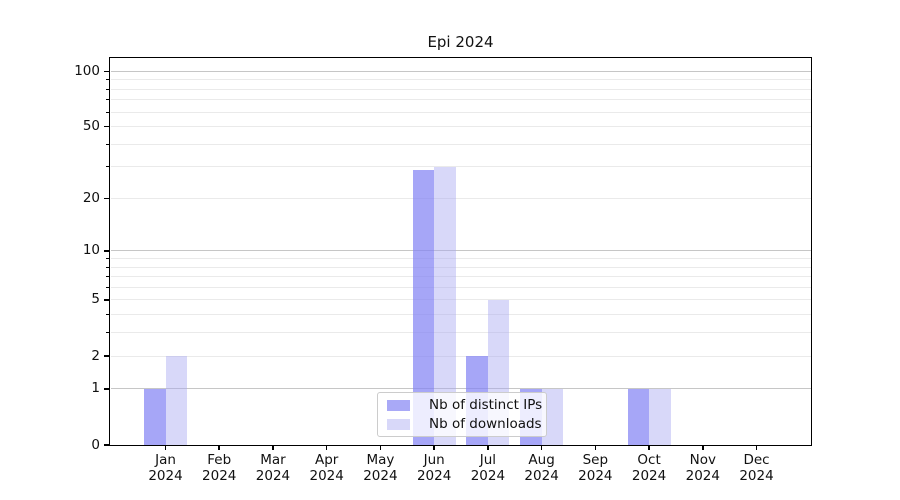 This screenshot has width=900, height=500. I want to click on legend-item-distinct-ips: Nb of distinct IPs, so click(464, 405).